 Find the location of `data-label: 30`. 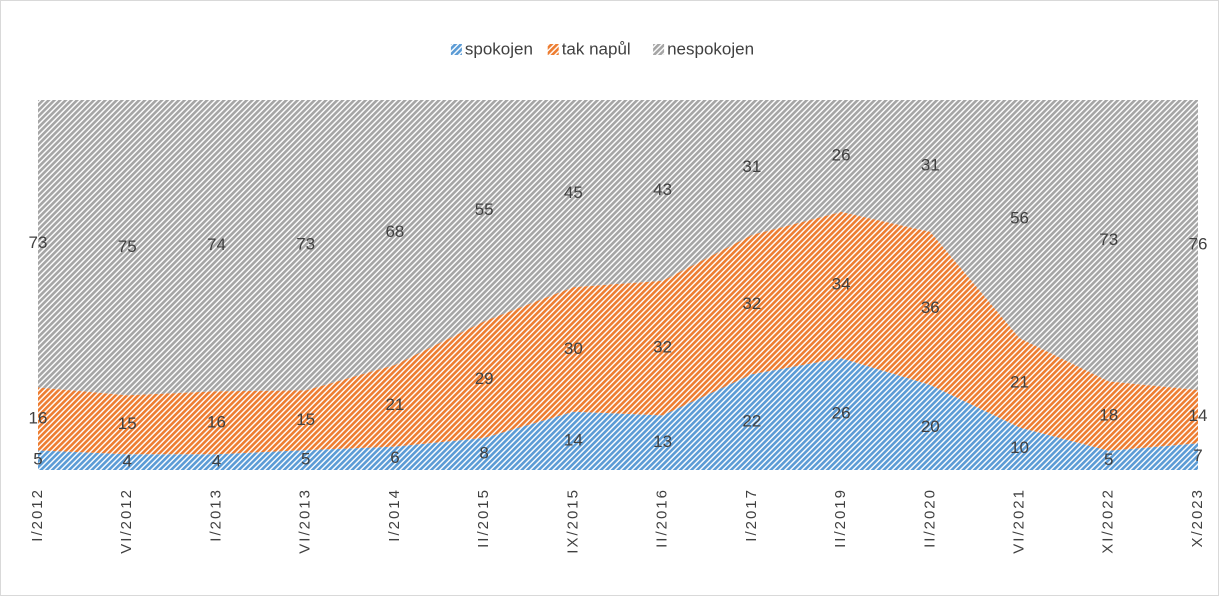

data-label: 30 is located at coordinates (573, 348).